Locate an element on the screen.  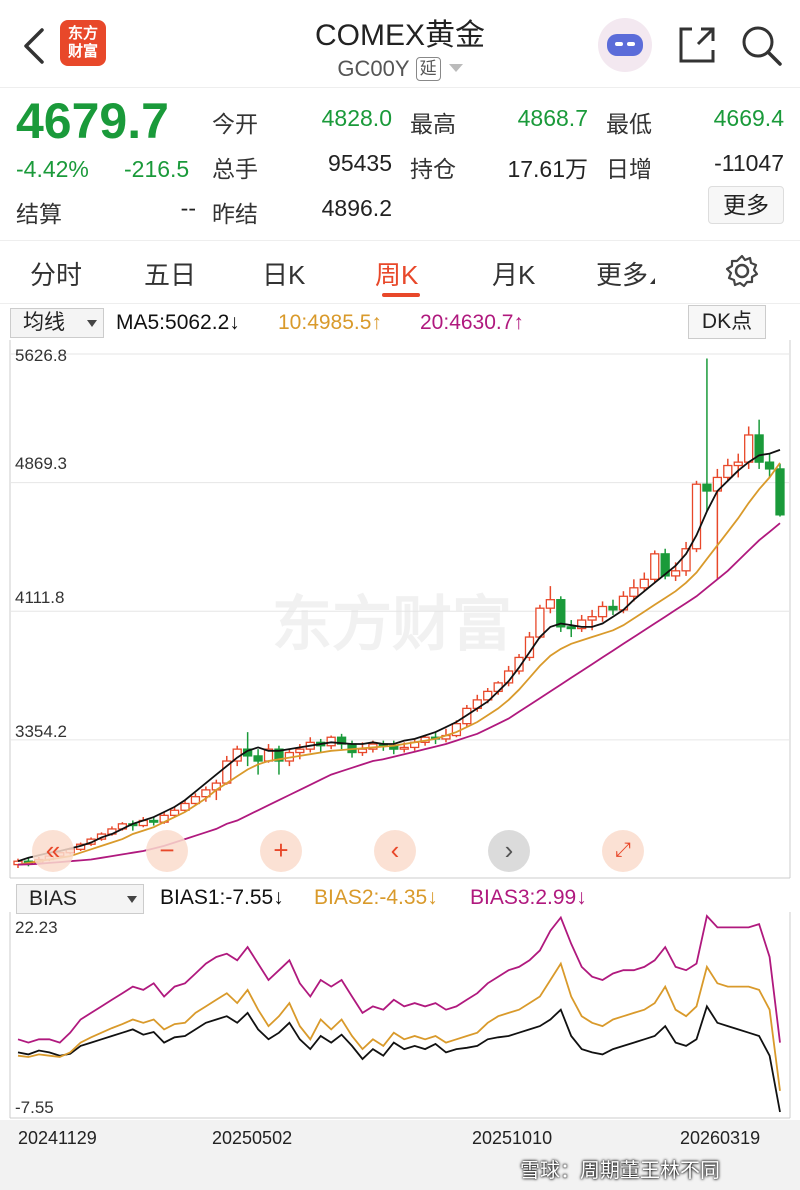
tab-five-day: 五日 is located at coordinates (170, 275).